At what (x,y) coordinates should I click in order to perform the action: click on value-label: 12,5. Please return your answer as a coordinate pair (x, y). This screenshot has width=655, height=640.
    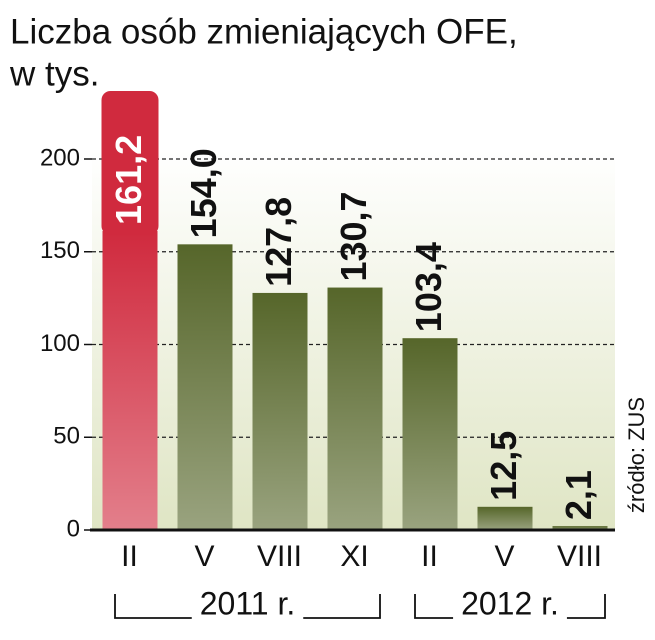
    Looking at the image, I should click on (503, 466).